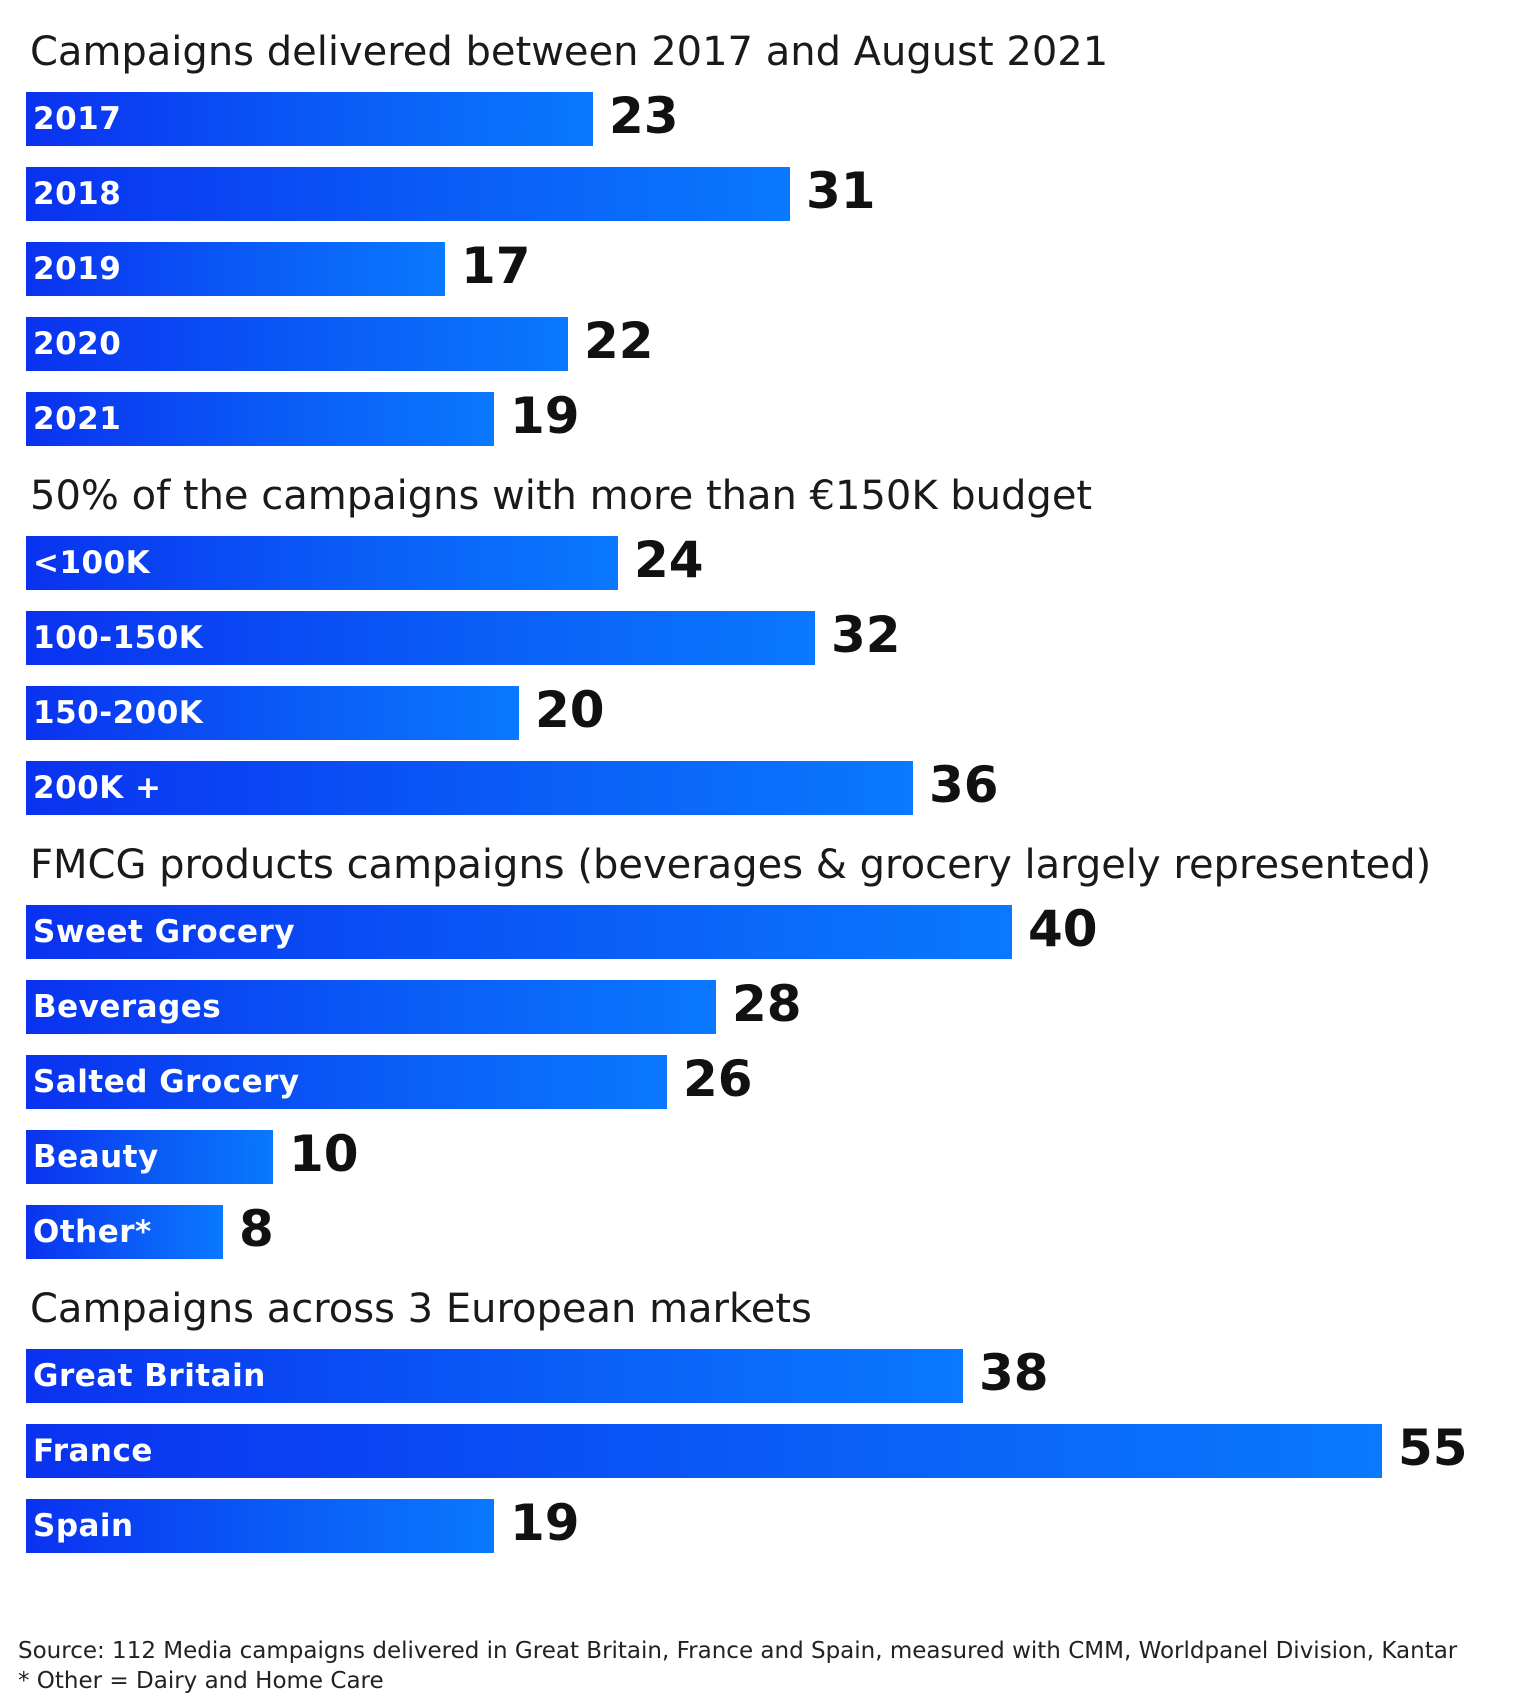 The width and height of the screenshot is (1536, 1702). Describe the element at coordinates (77, 419) in the screenshot. I see `bar-category-label: 2021` at that location.